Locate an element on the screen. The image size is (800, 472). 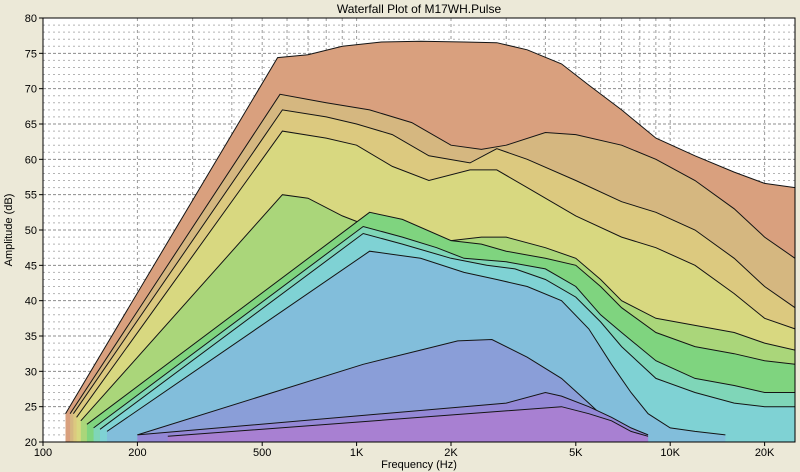
y-tick-label: 40 is located at coordinates (31, 302).